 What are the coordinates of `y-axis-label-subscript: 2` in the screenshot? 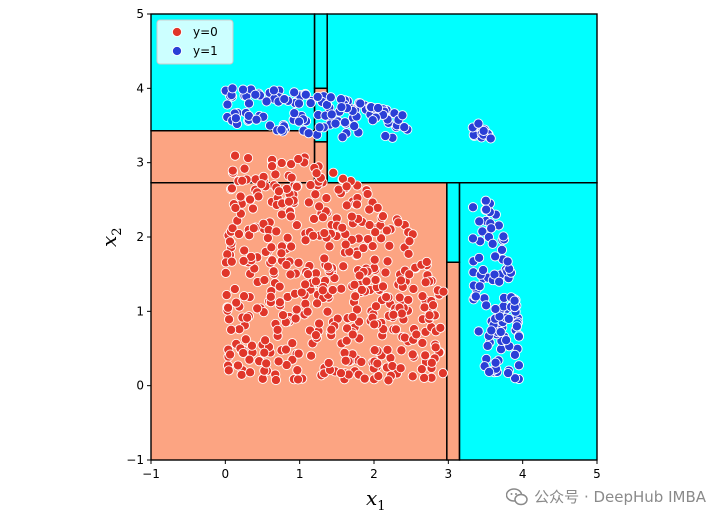 It's located at (117, 231).